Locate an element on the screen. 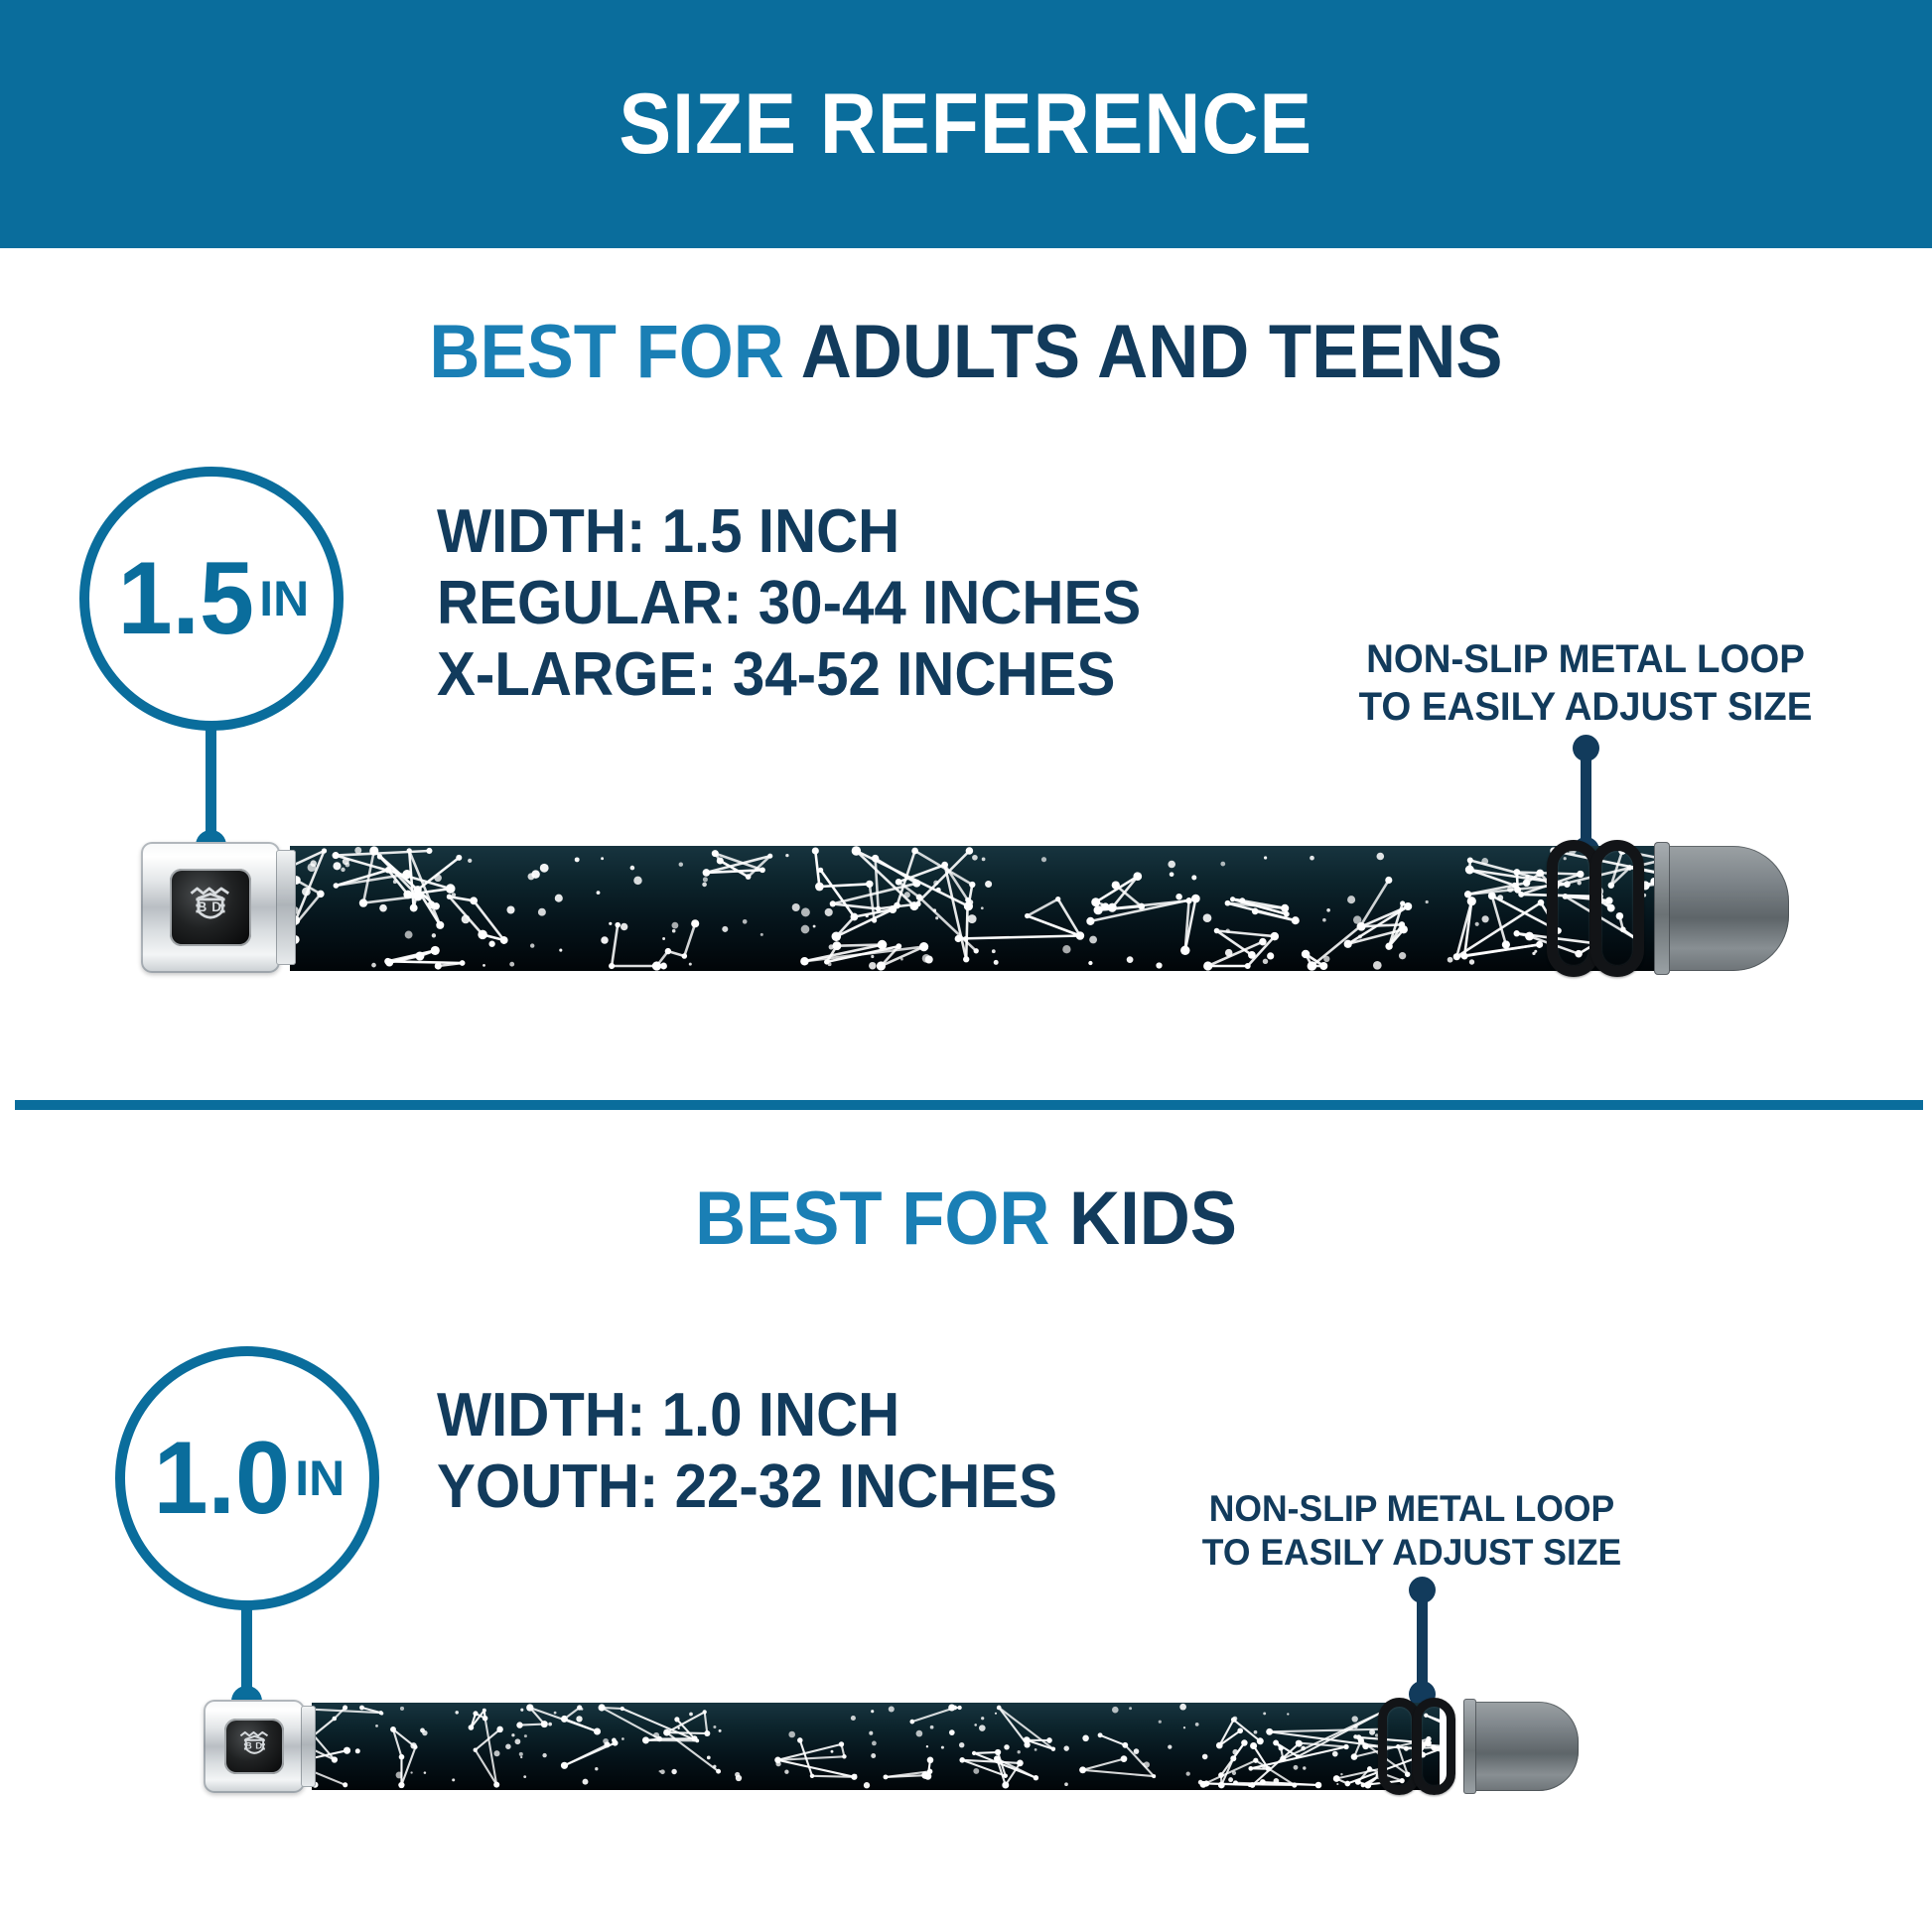 The width and height of the screenshot is (1932, 1932). spec-line-width: WIDTH: 1.5 INCH is located at coordinates (668, 532).